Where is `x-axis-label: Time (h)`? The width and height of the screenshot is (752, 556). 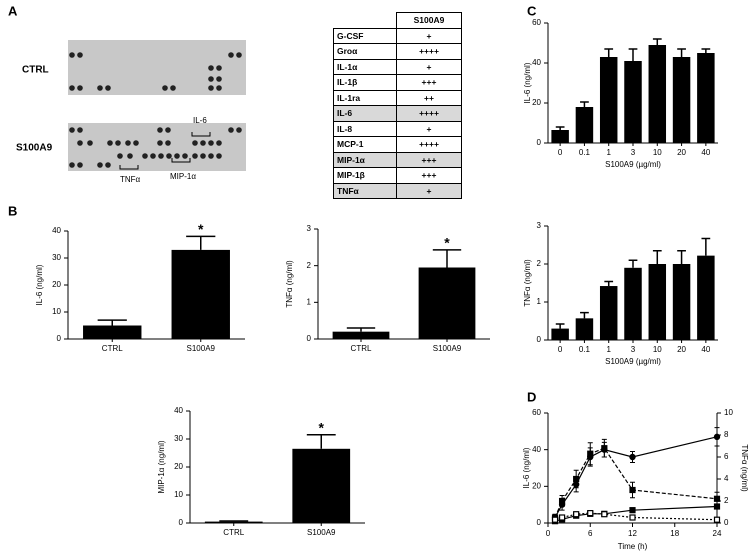
x-axis-label: Time (h) is located at coordinates (633, 546).